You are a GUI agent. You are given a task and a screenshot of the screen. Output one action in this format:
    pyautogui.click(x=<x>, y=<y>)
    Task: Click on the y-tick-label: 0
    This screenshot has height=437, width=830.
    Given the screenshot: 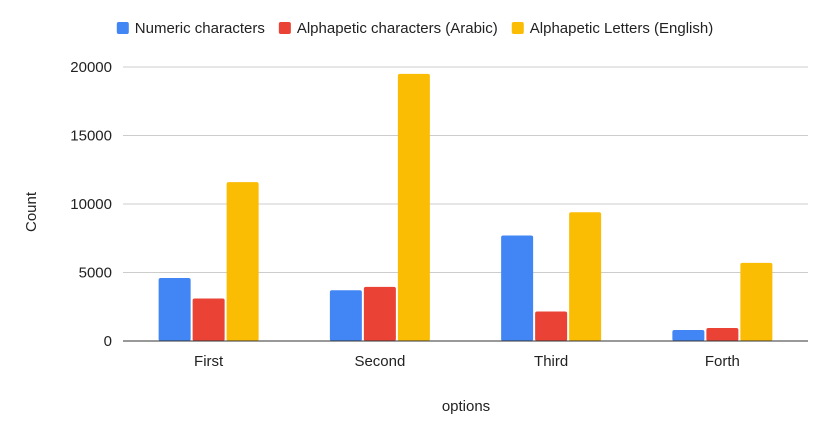 What is the action you would take?
    pyautogui.click(x=108, y=341)
    